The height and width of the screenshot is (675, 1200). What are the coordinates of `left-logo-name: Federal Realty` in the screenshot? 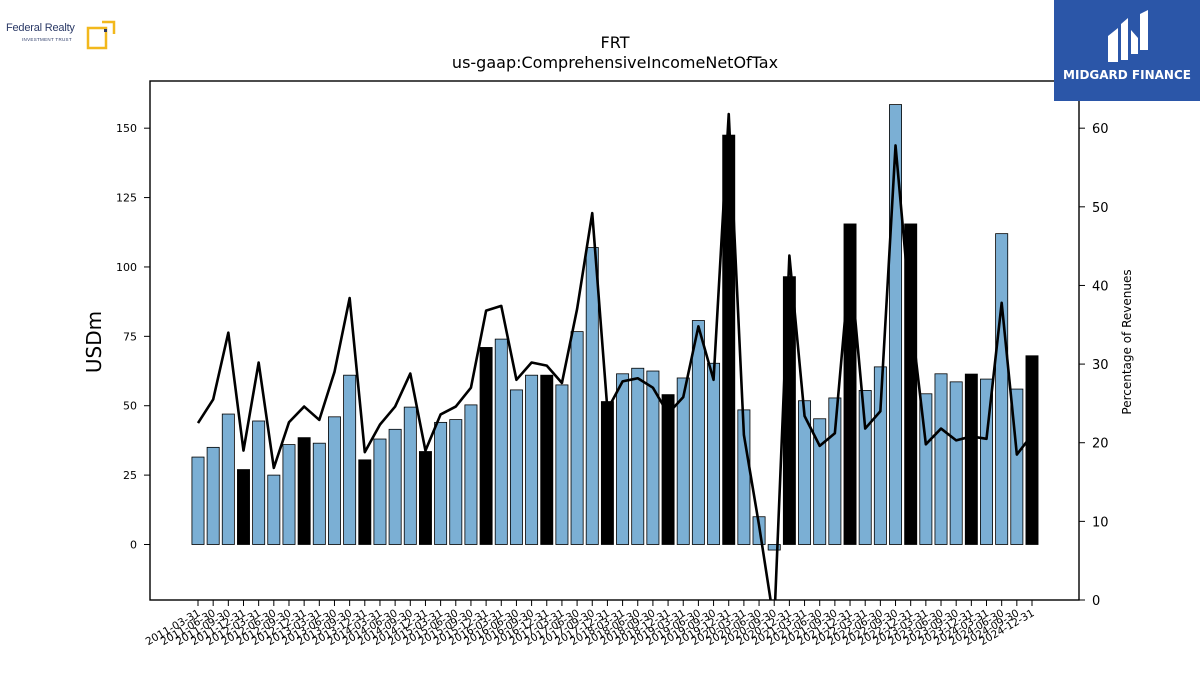 It's located at (40, 28).